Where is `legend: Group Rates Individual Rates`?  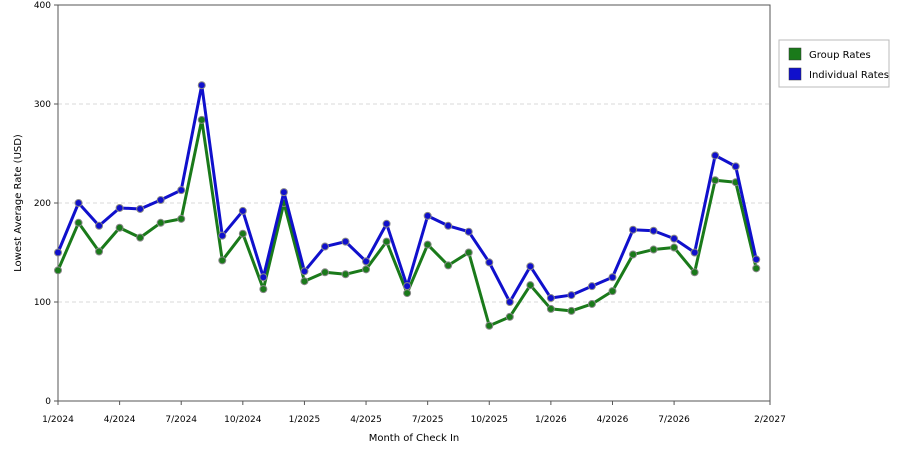
legend: Group Rates Individual Rates is located at coordinates (834, 63).